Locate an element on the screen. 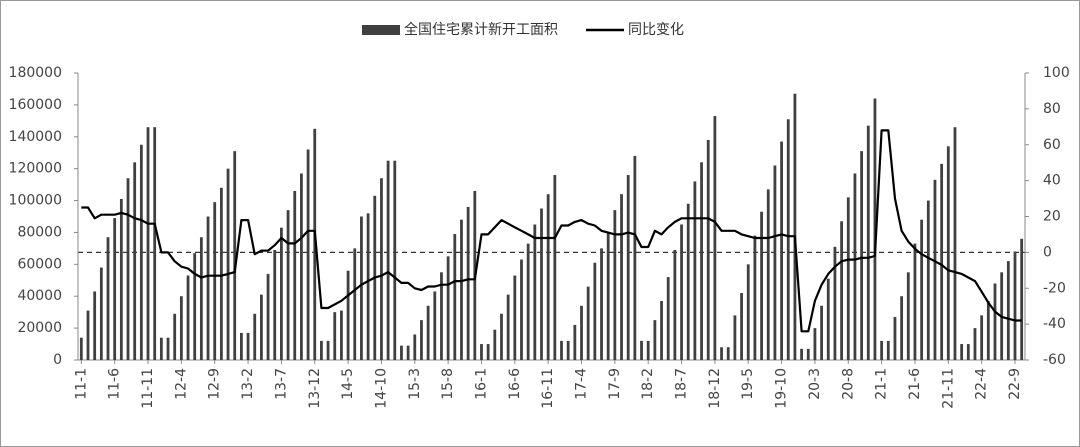  x-tick-label: 16-11 is located at coordinates (548, 388).